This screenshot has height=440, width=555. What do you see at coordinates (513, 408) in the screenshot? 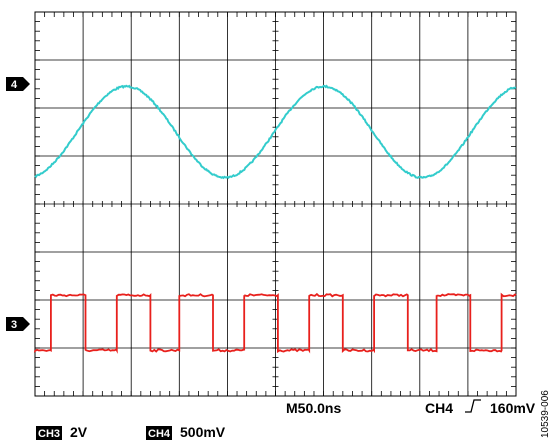
I see `trigger-level: 160mV` at bounding box center [513, 408].